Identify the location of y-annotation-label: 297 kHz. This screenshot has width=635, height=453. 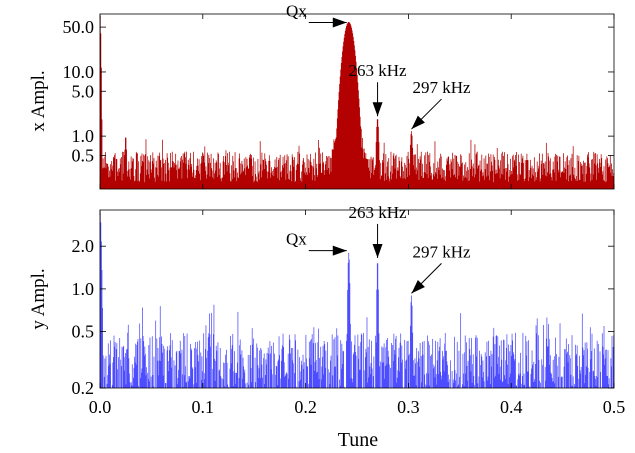
(441, 251).